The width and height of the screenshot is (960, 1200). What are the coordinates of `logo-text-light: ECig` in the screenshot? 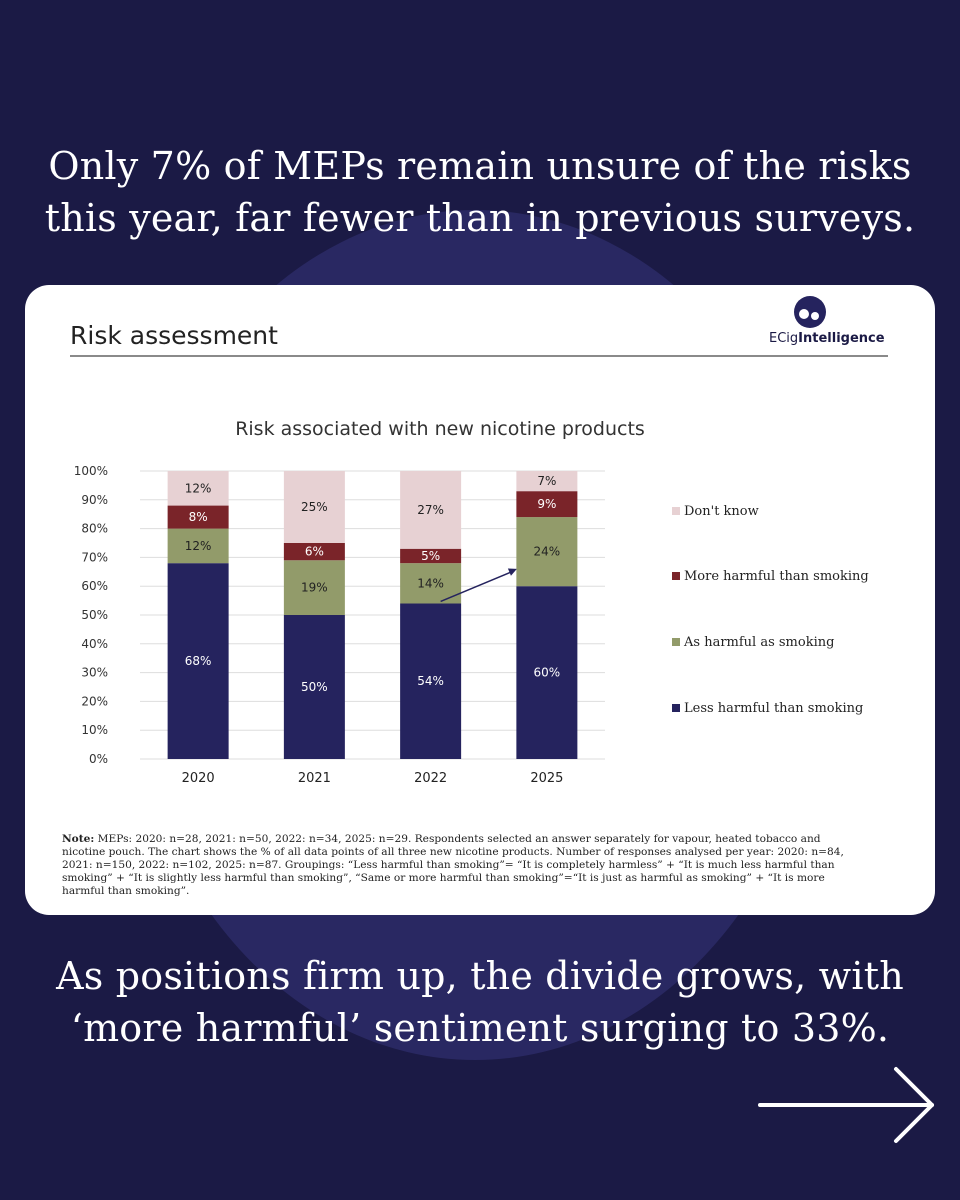 It's located at (784, 338).